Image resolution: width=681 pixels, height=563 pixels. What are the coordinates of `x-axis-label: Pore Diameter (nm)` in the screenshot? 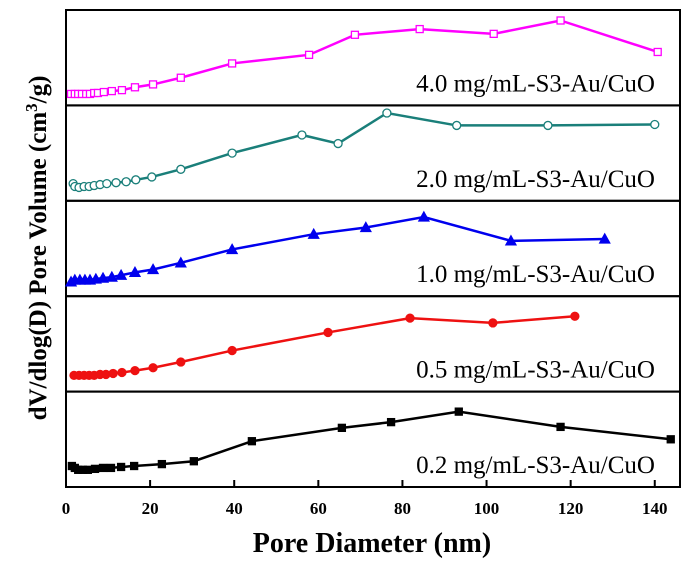 It's located at (372, 543).